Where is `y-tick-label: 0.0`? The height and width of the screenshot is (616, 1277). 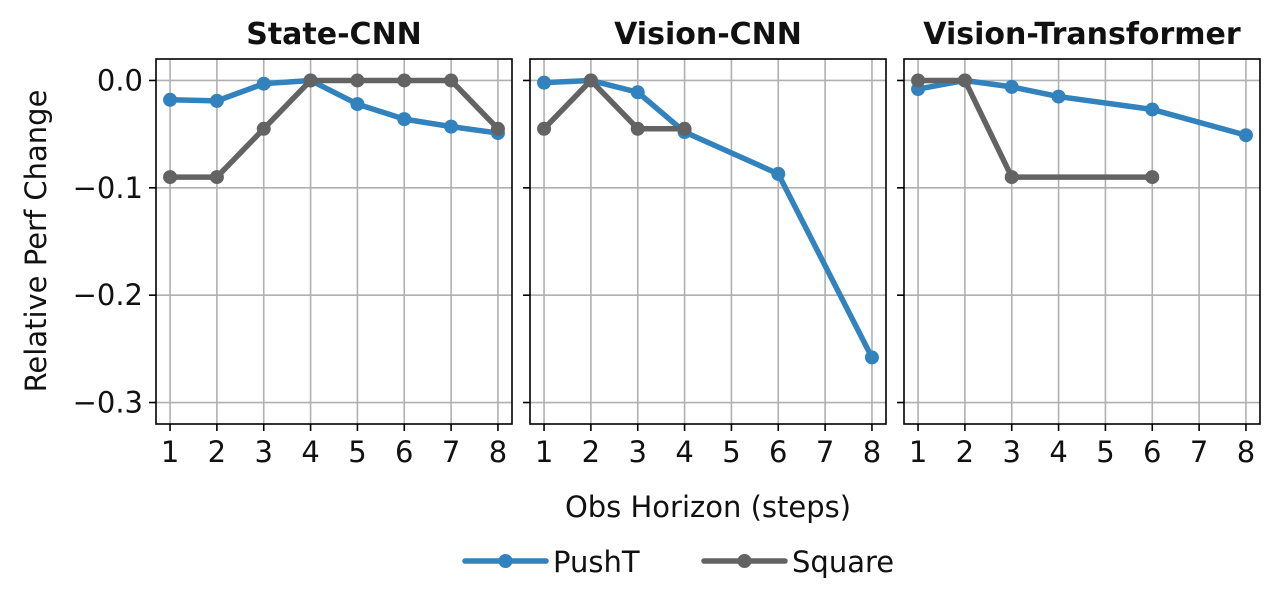
y-tick-label: 0.0 is located at coordinates (120, 80).